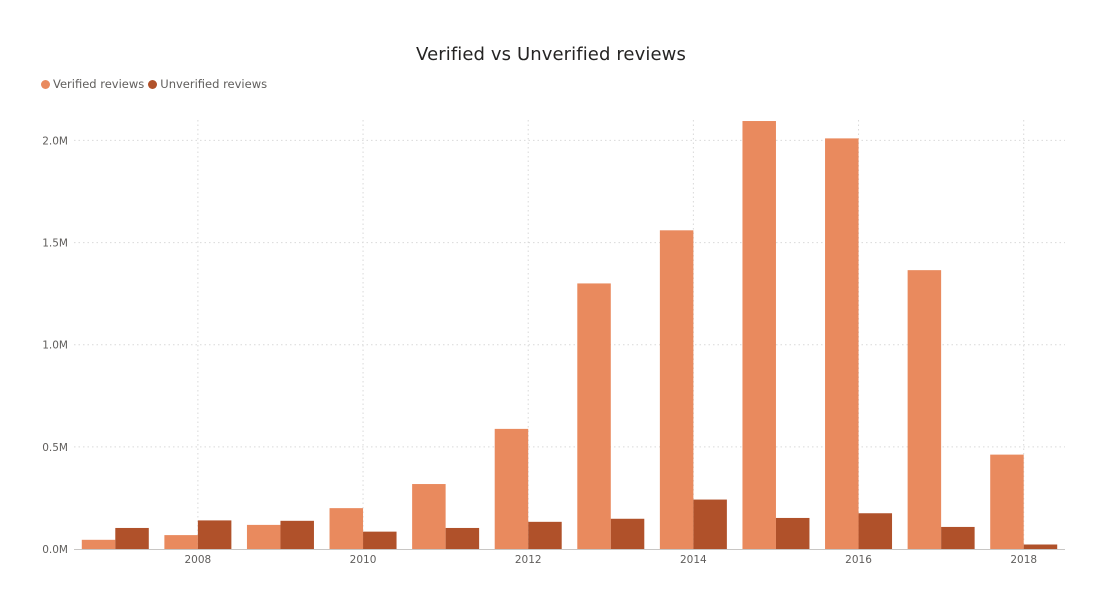 The image size is (1102, 594). Describe the element at coordinates (858, 560) in the screenshot. I see `x-tick-label: 2016` at that location.